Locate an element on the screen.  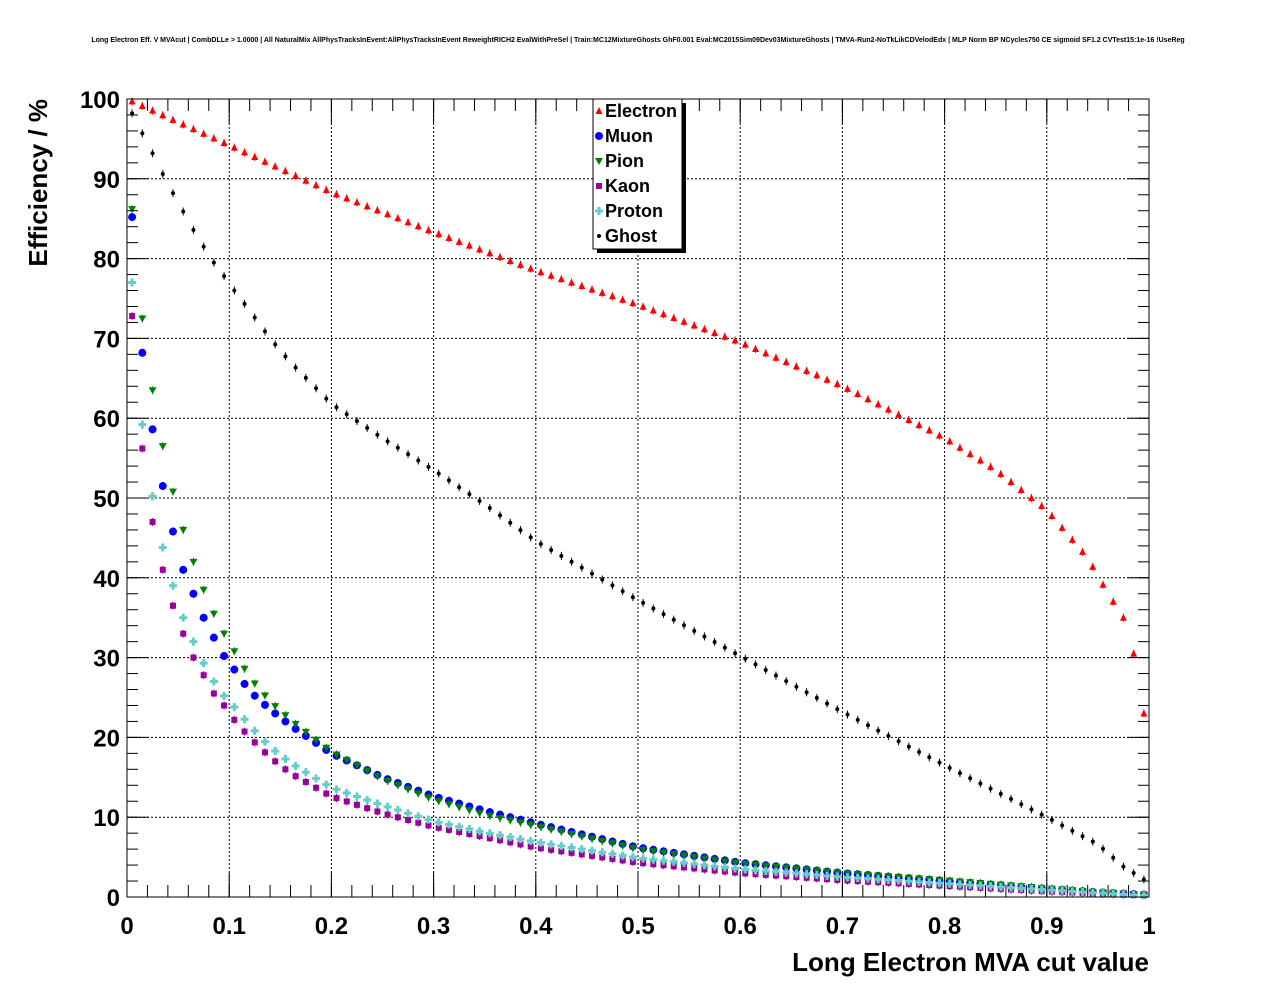
x-tick-label: 0.1 is located at coordinates (229, 926).